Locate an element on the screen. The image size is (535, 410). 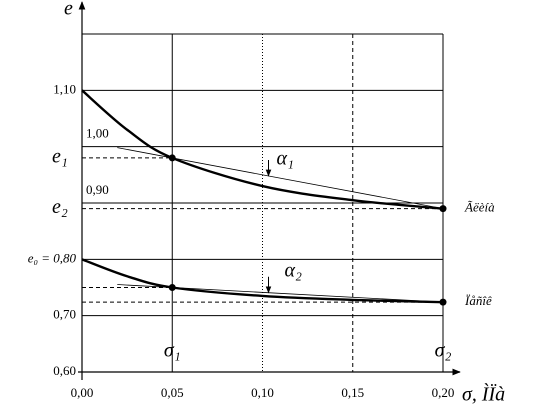
annotation: σ₁ is located at coordinates (172, 351).